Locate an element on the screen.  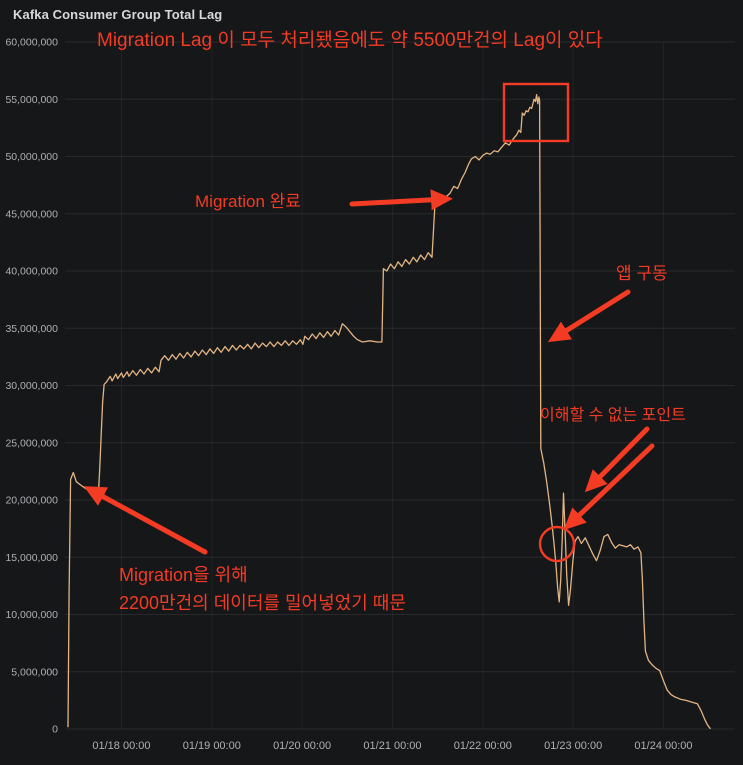
panel-title: Kafka Consumer Group Total Lag is located at coordinates (118, 14).